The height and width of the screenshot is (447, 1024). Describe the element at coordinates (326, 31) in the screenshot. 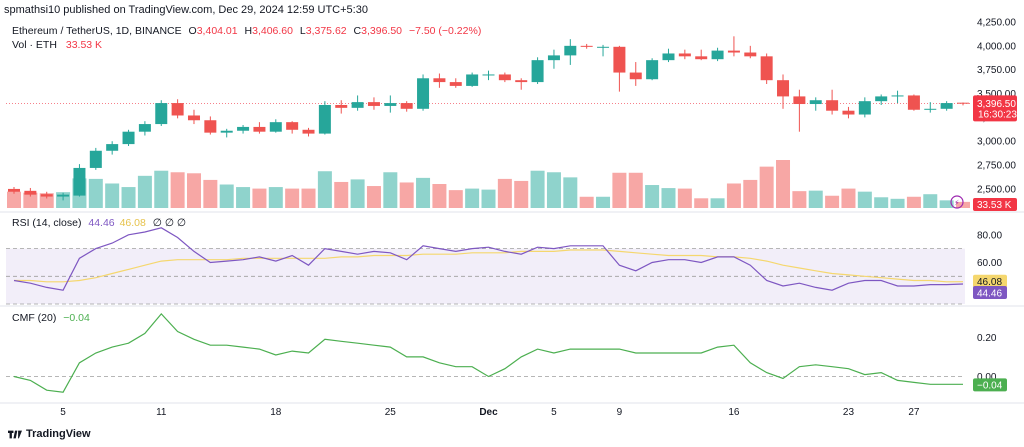

I see `low-value: 3,375.62` at that location.